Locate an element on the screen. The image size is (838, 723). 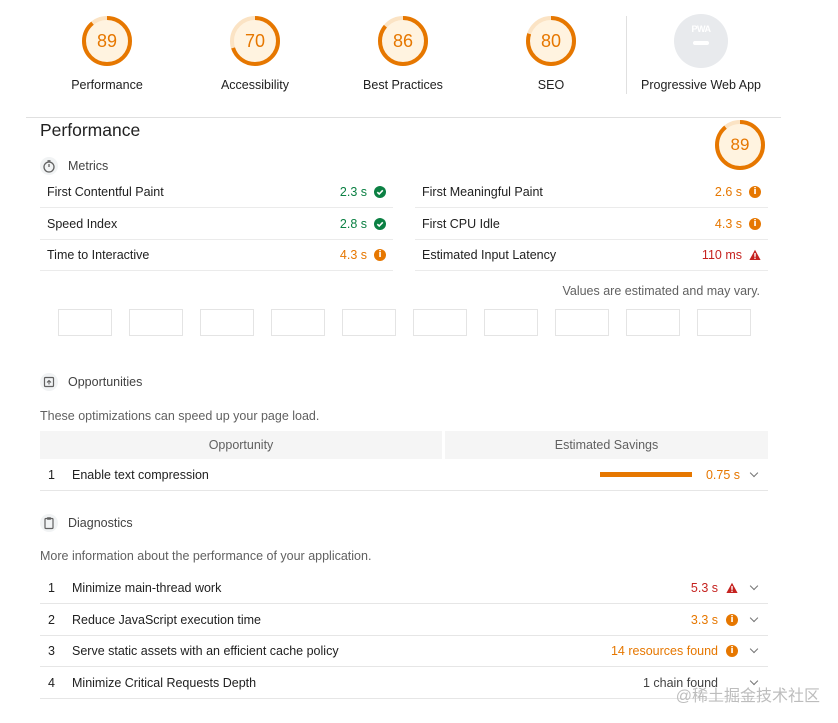
row-title: Enable text compression is located at coordinates (140, 474).